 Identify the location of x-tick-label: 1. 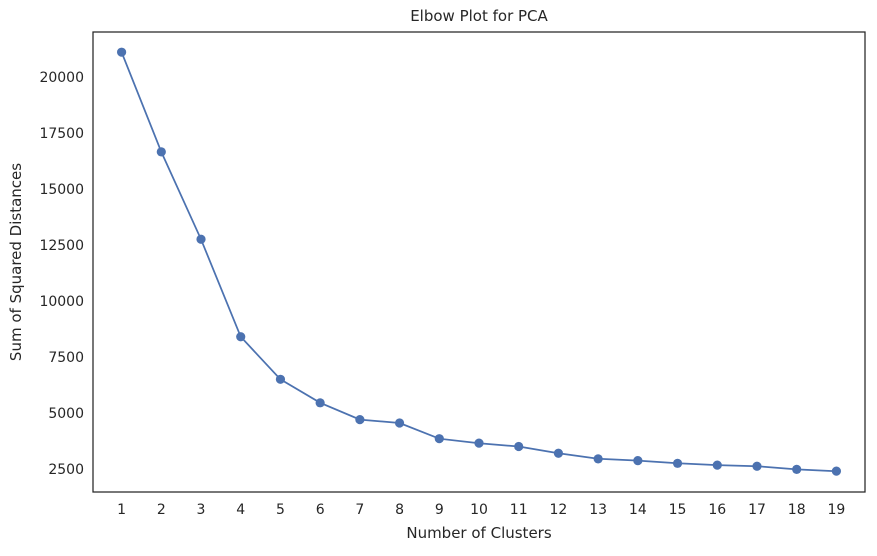
(121, 510).